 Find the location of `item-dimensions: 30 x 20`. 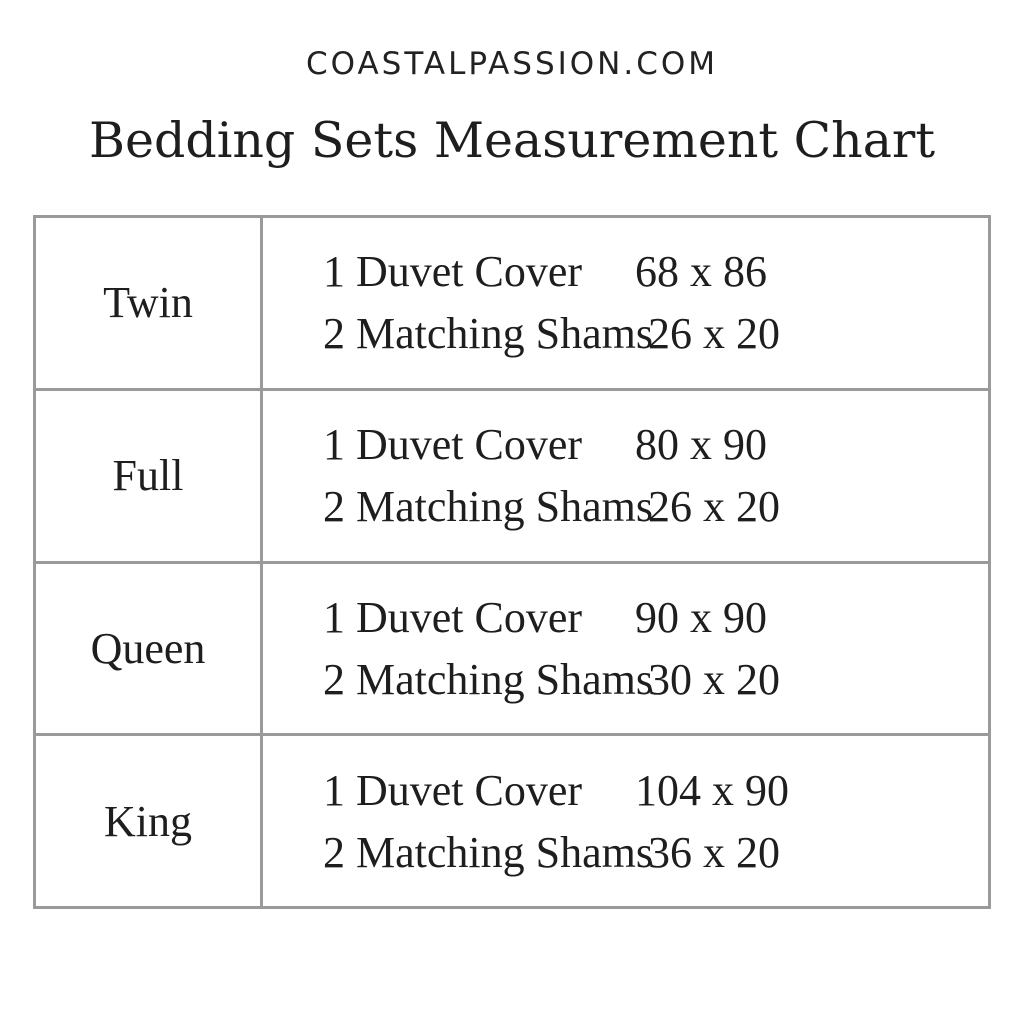

item-dimensions: 30 x 20 is located at coordinates (714, 679).